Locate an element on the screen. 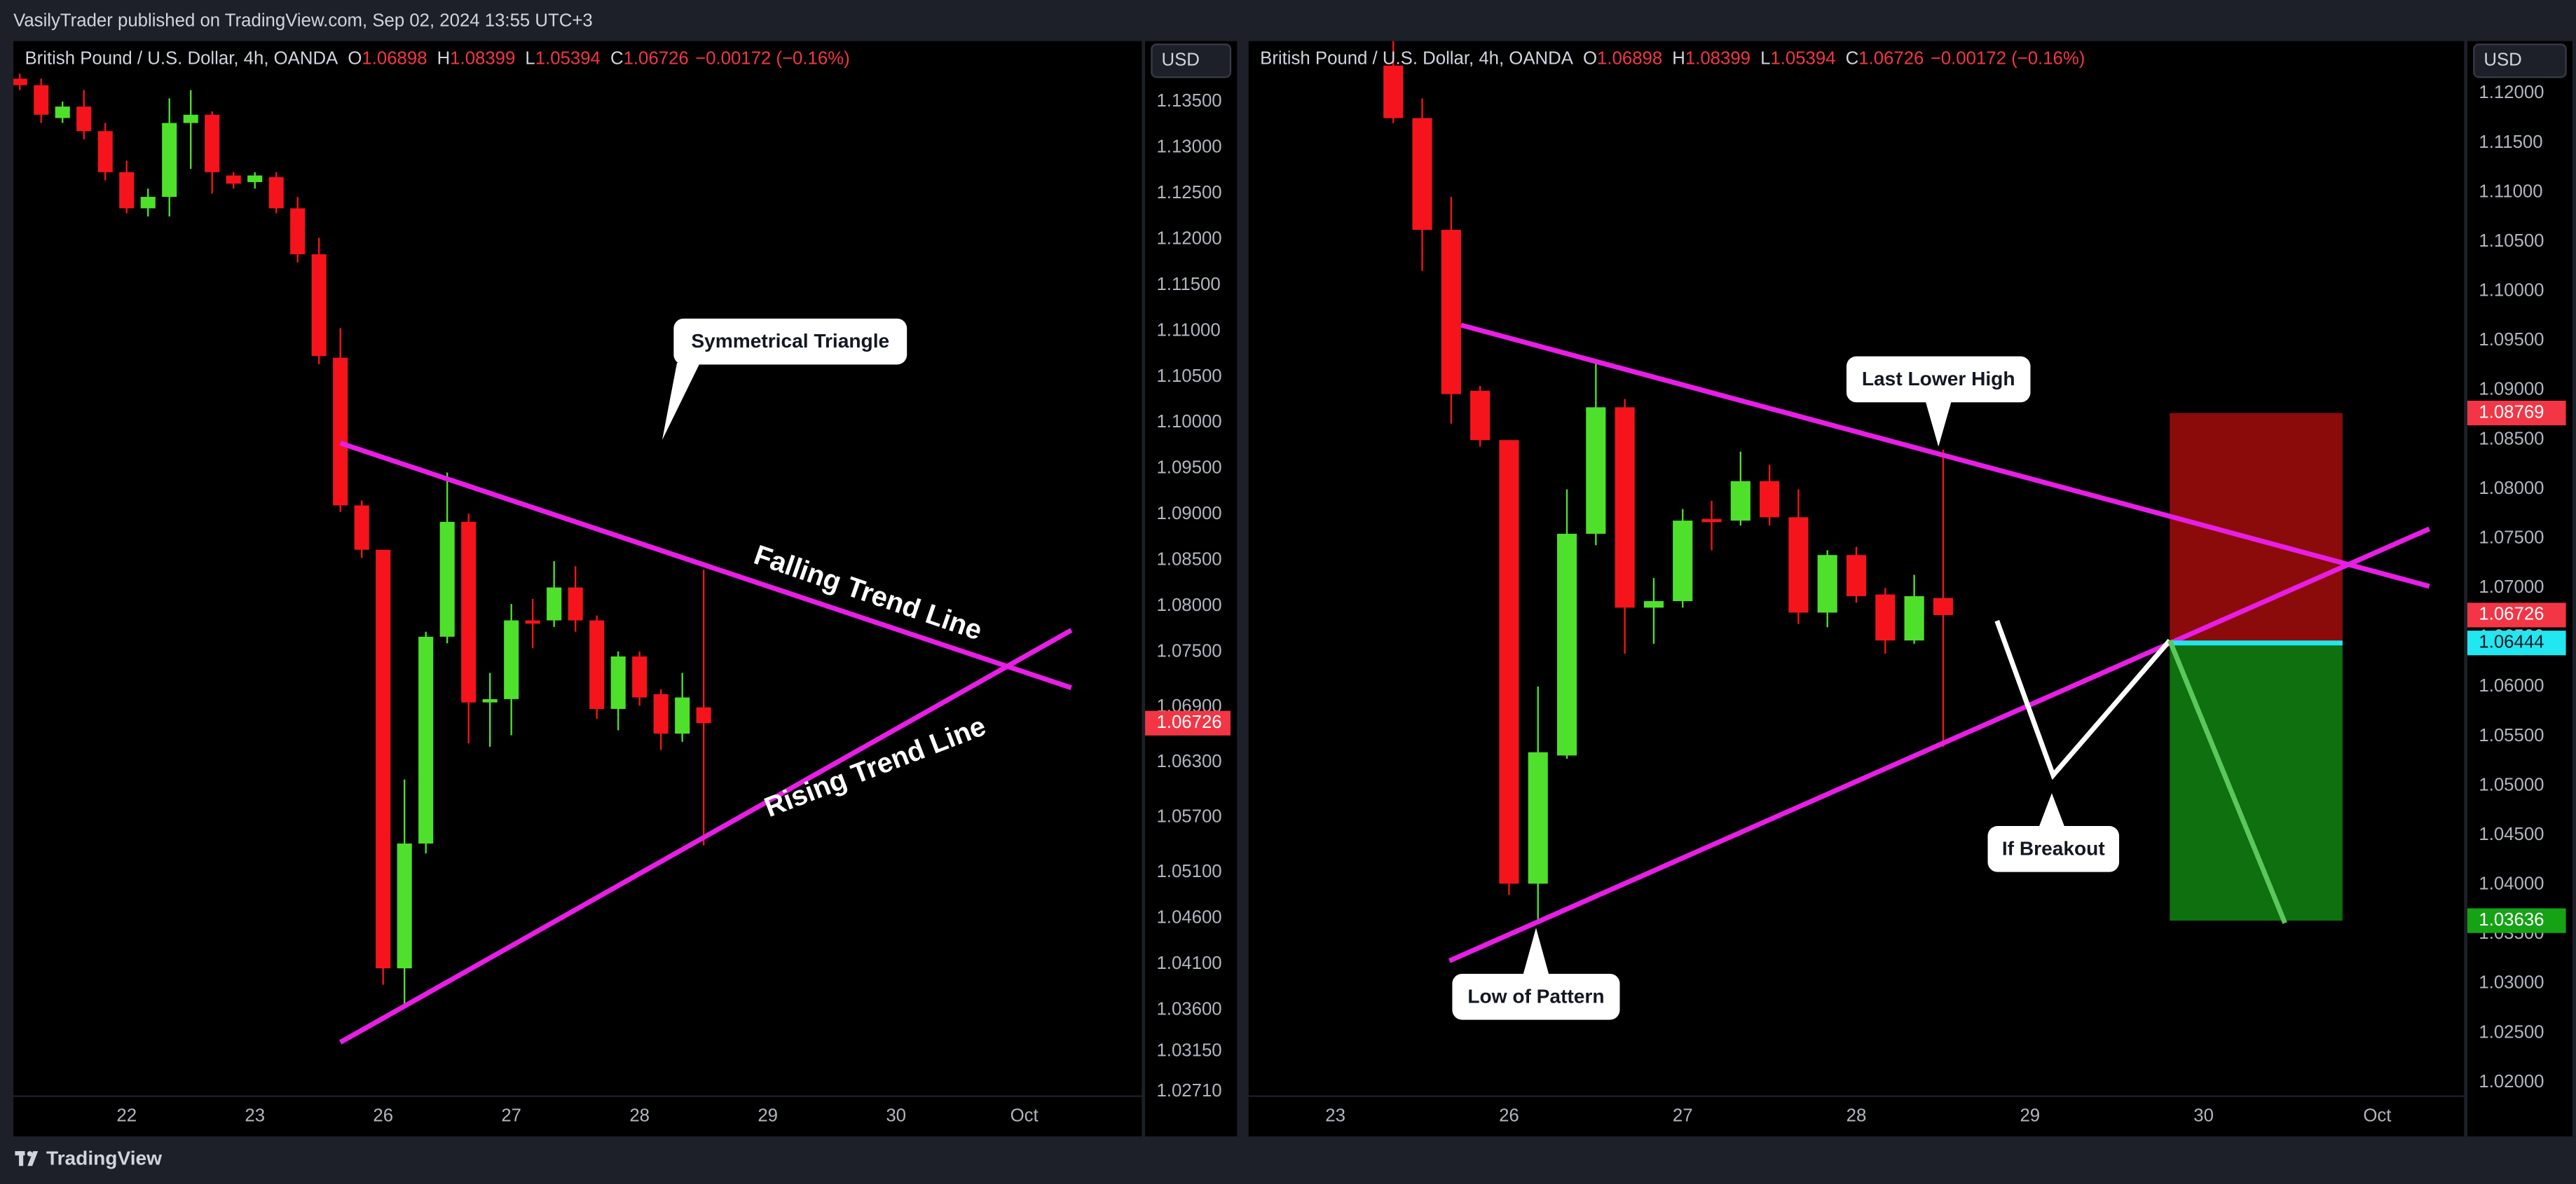  y-tick-label: 1.04100 is located at coordinates (1188, 964).